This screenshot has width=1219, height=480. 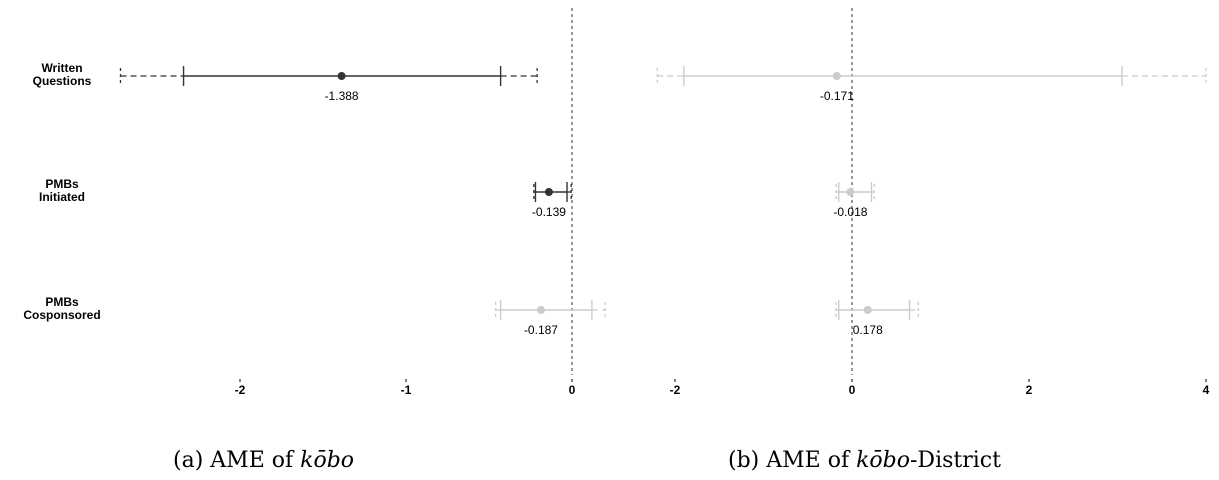 I want to click on caption-panel-a: (a) AME of kōbo, so click(x=263, y=460).